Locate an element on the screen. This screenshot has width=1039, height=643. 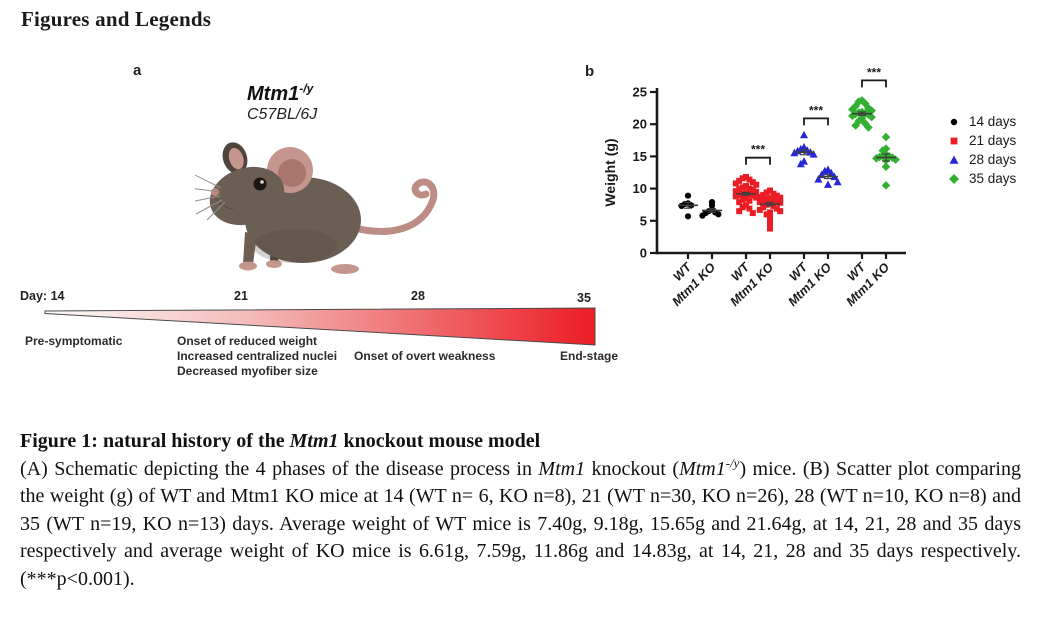
mouse-whiskers is located at coordinates (210, 197).